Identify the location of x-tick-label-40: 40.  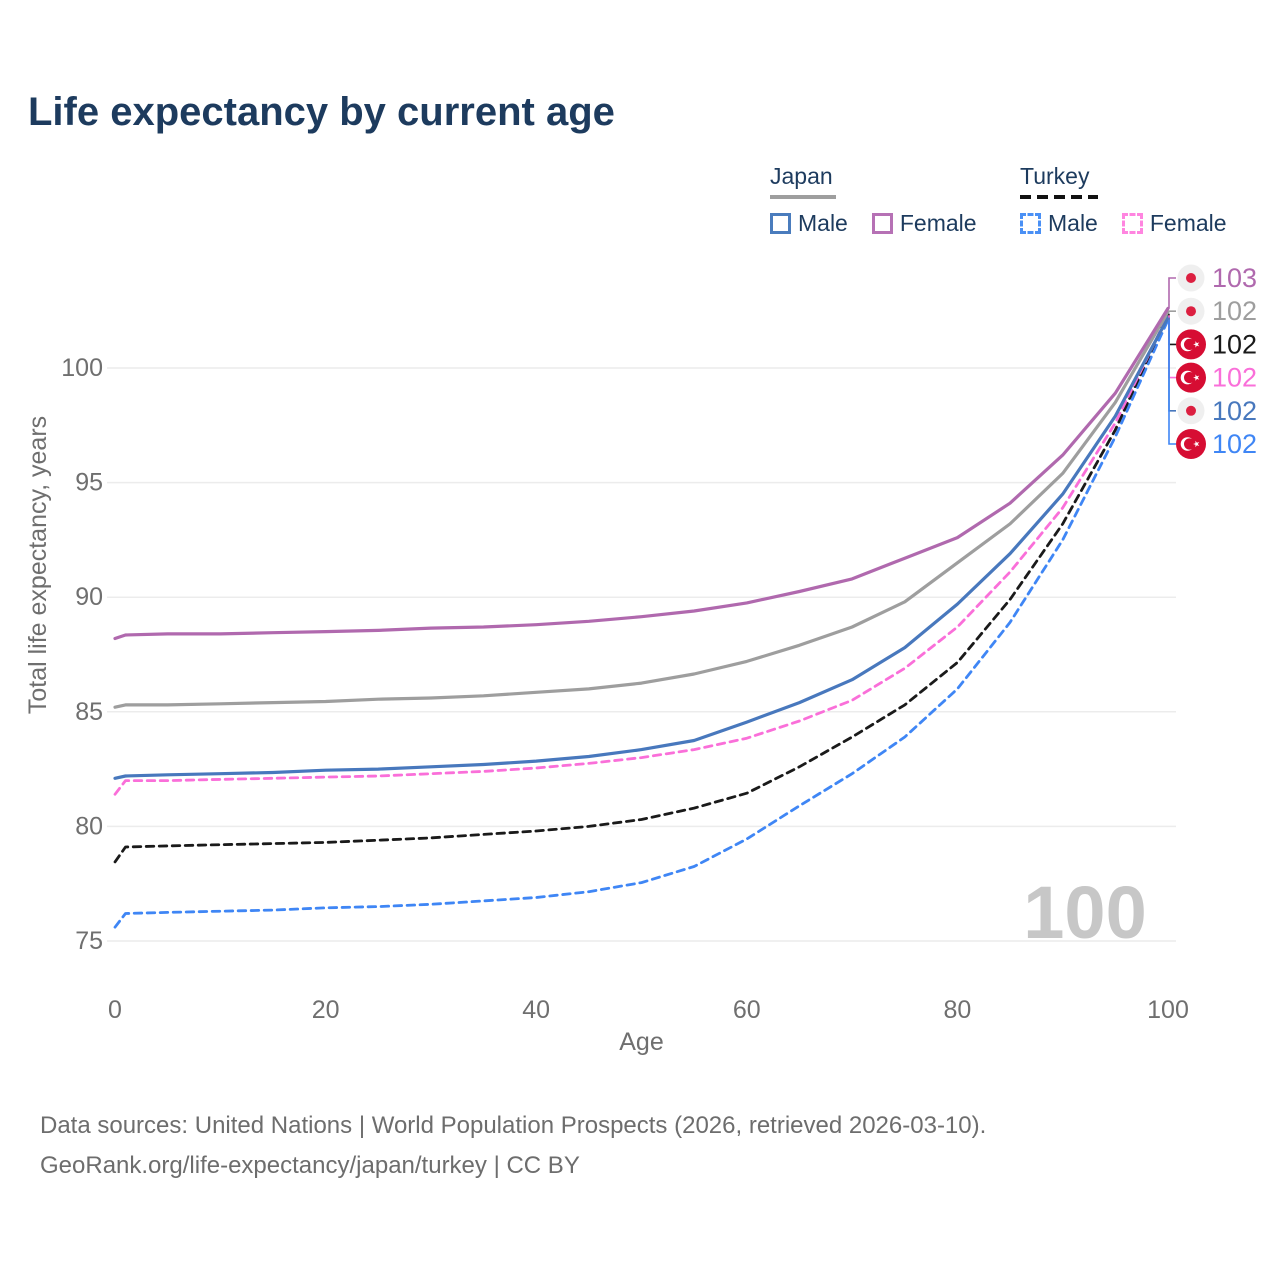
(536, 1010).